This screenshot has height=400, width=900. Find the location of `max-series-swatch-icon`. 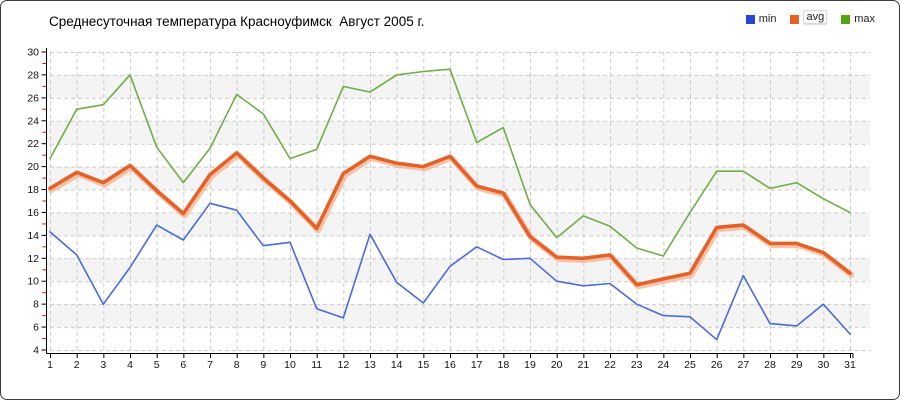

max-series-swatch-icon is located at coordinates (846, 19).